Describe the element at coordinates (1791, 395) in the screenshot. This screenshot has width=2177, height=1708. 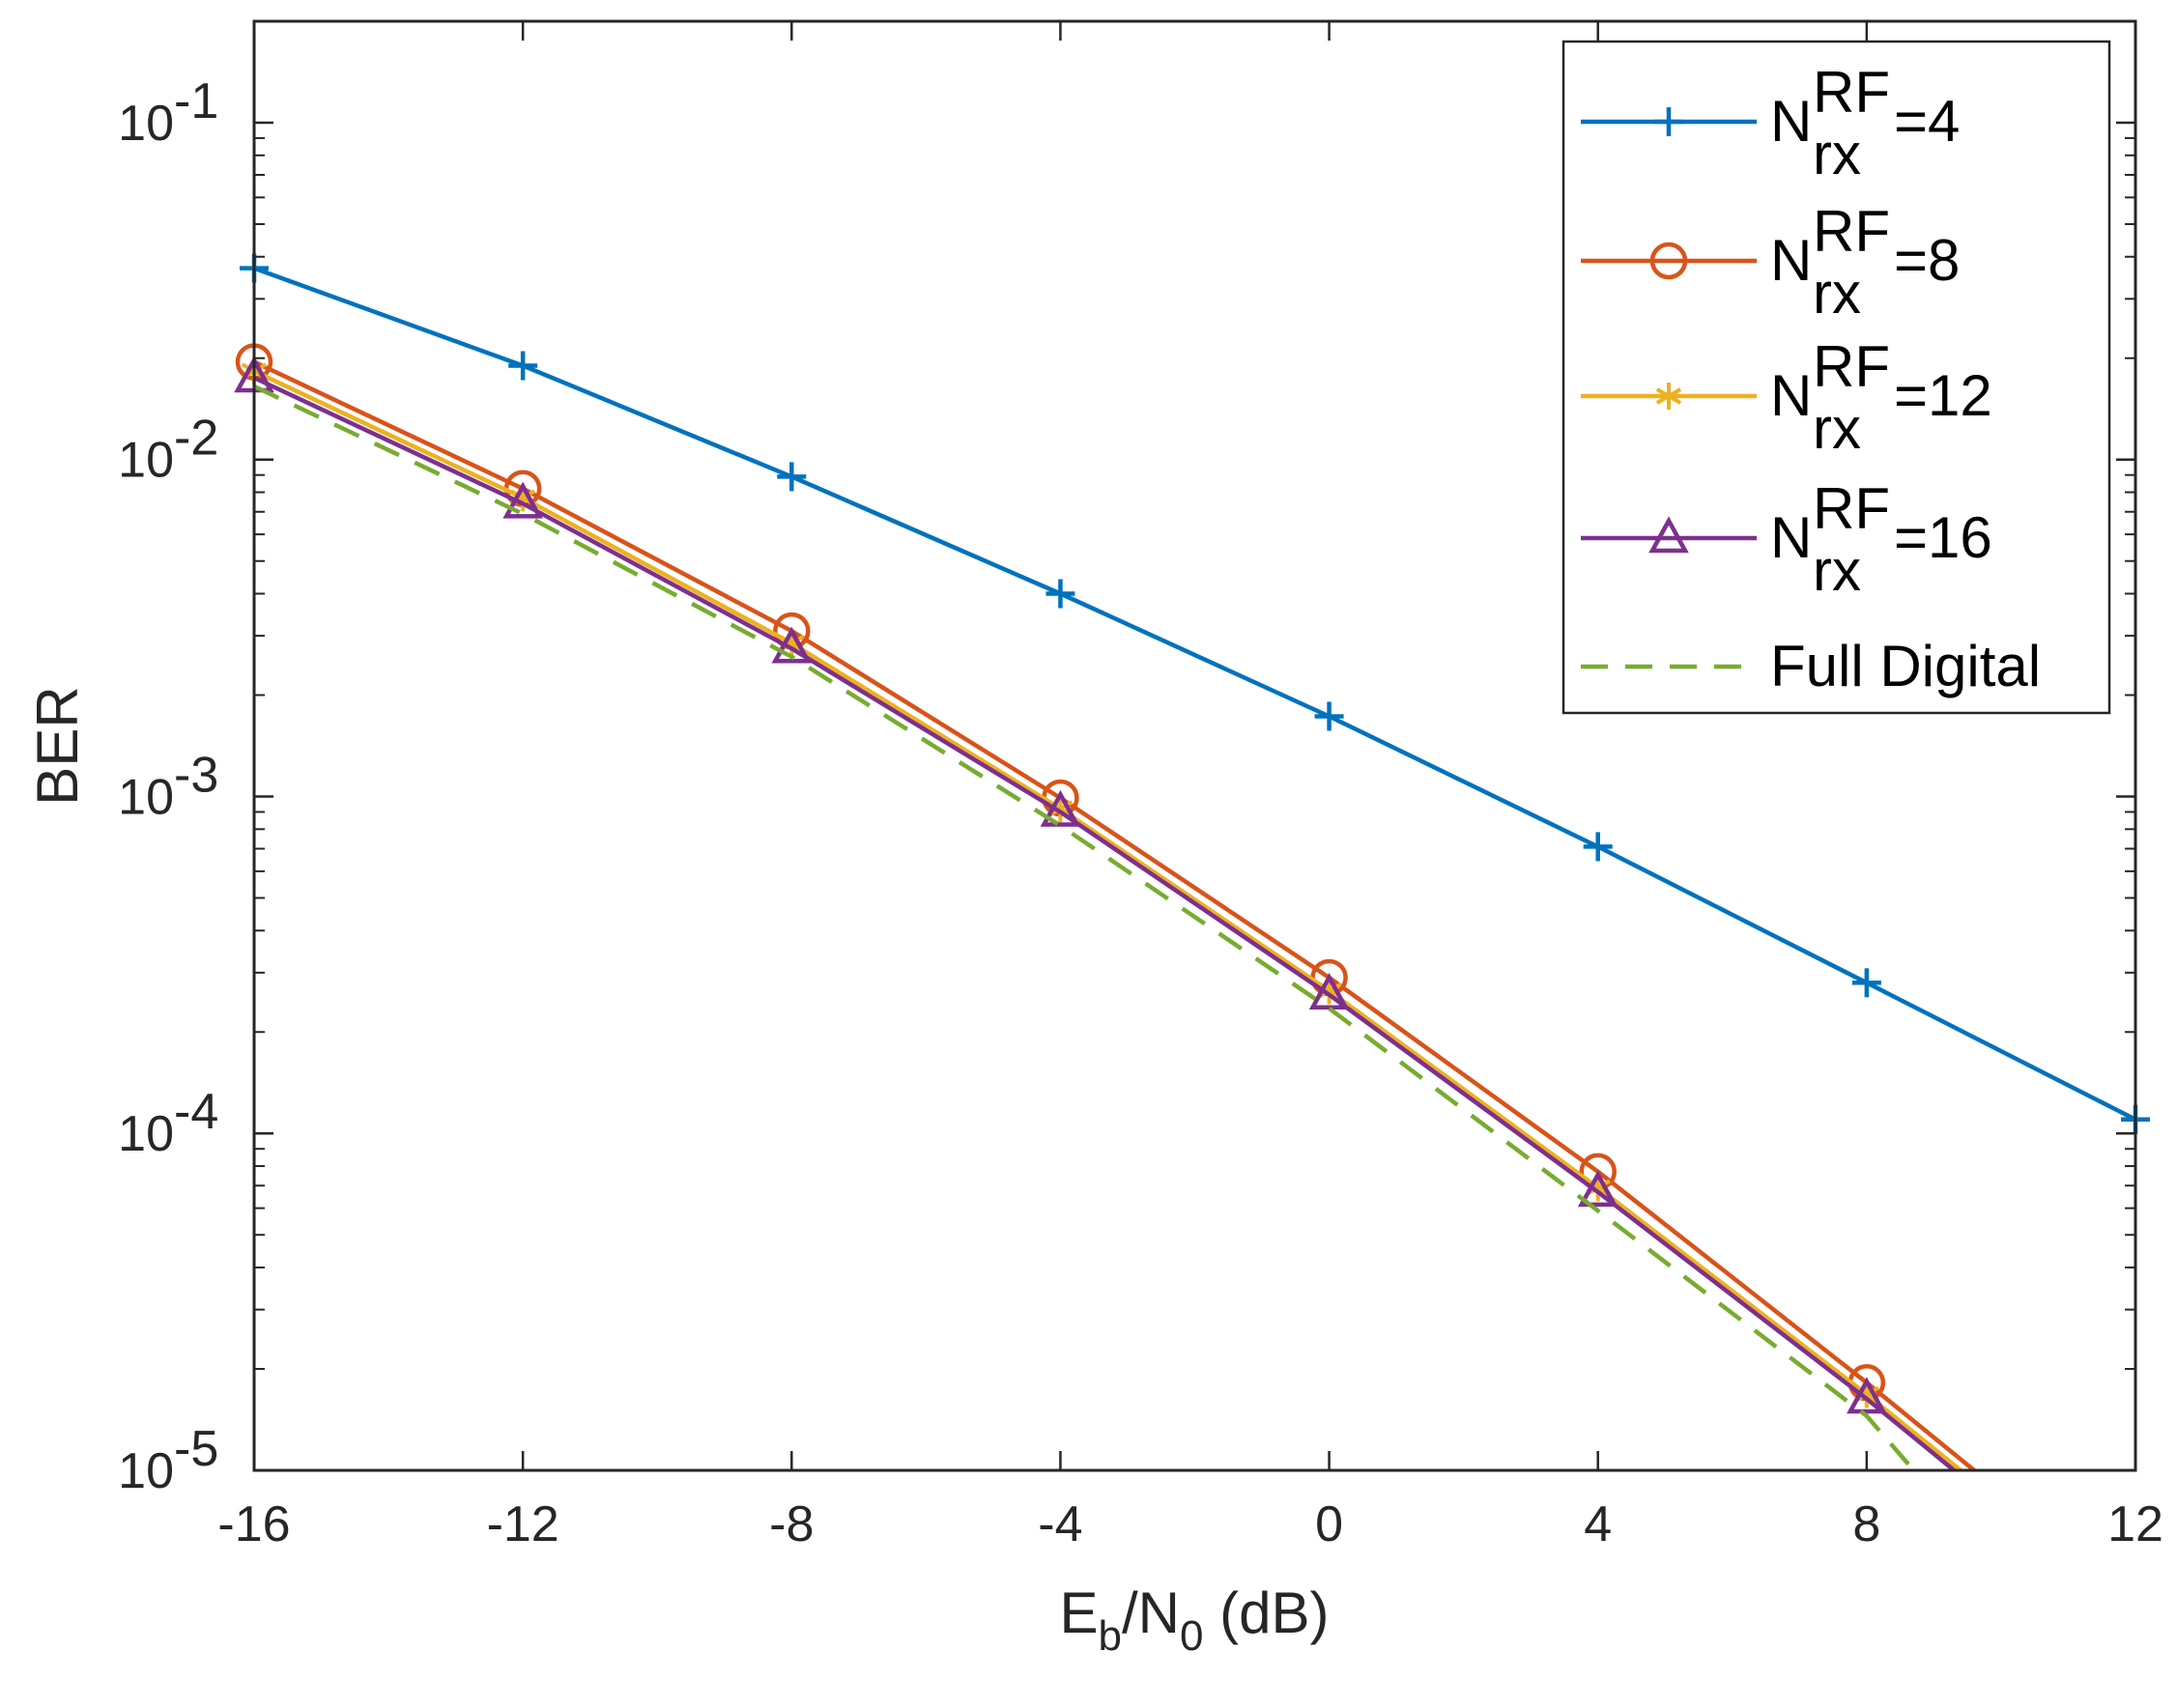
I see `legend-label-rf12: N` at that location.